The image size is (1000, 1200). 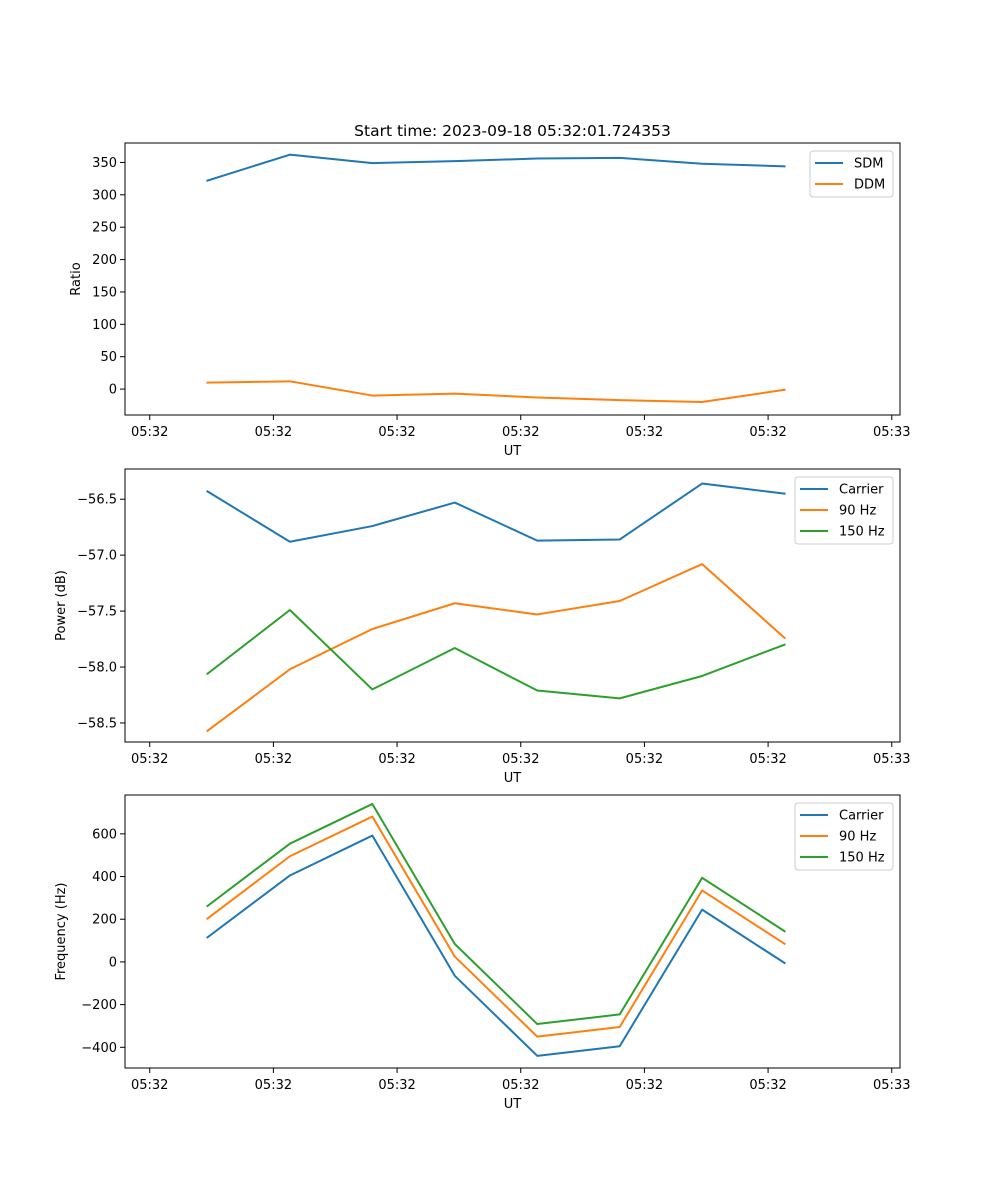 What do you see at coordinates (104, 325) in the screenshot?
I see `y-tick-label: 100` at bounding box center [104, 325].